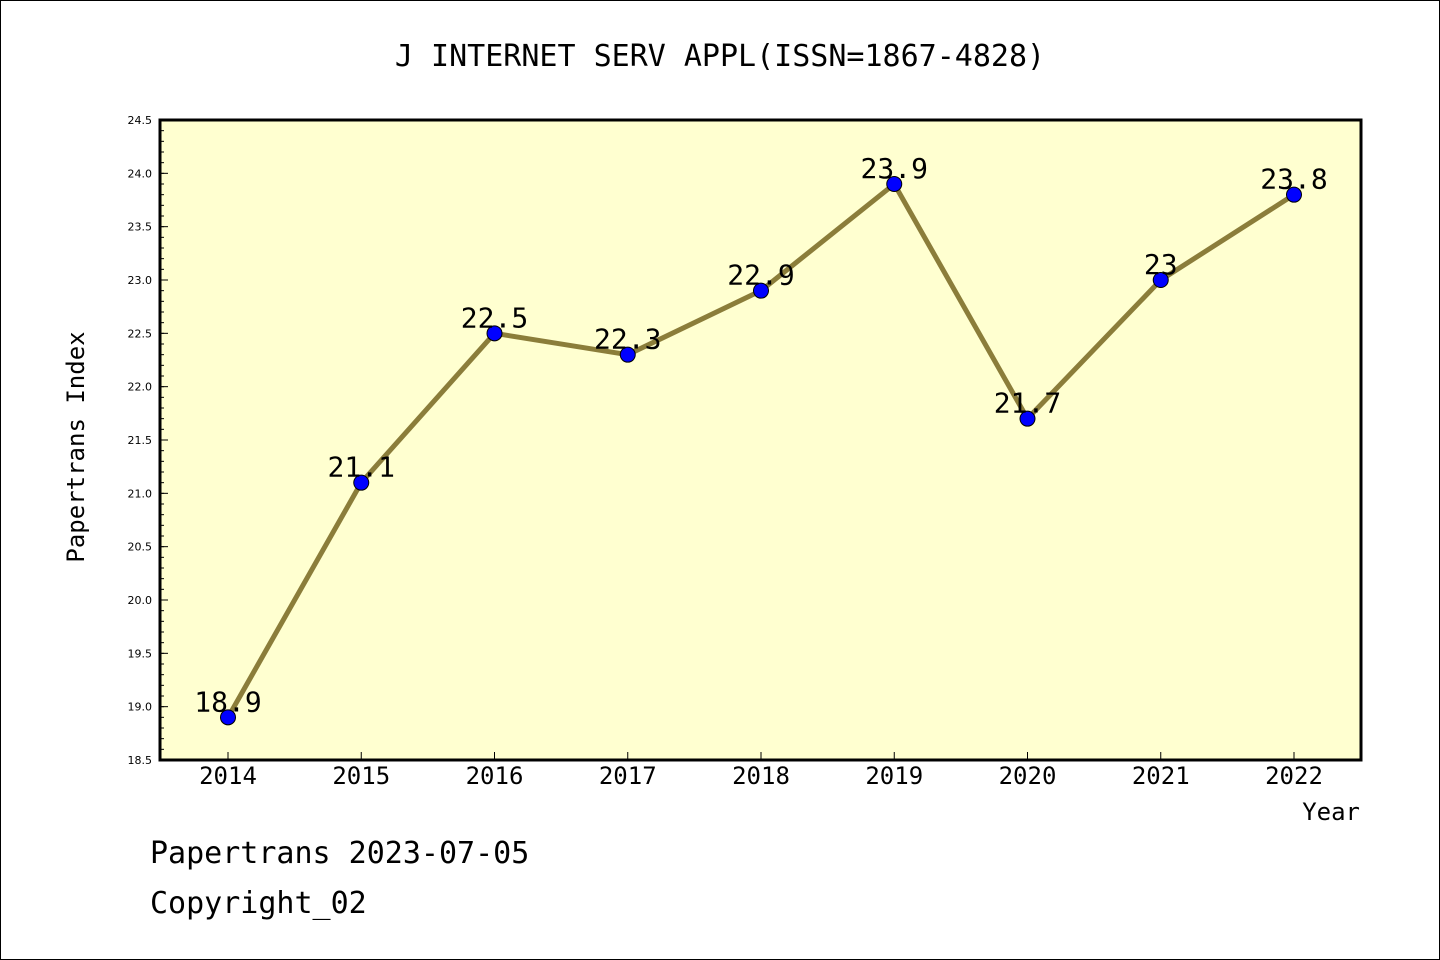 The height and width of the screenshot is (960, 1440). Describe the element at coordinates (894, 168) in the screenshot. I see `data-label: 23.9` at that location.